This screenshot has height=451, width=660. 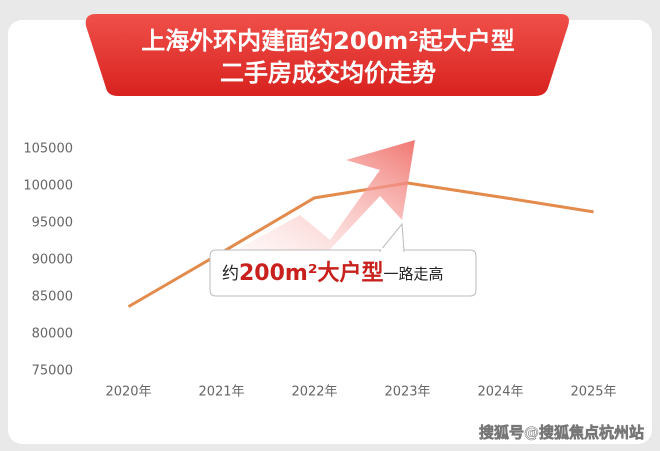 I want to click on y-tick-label: 85000, so click(x=52, y=297).